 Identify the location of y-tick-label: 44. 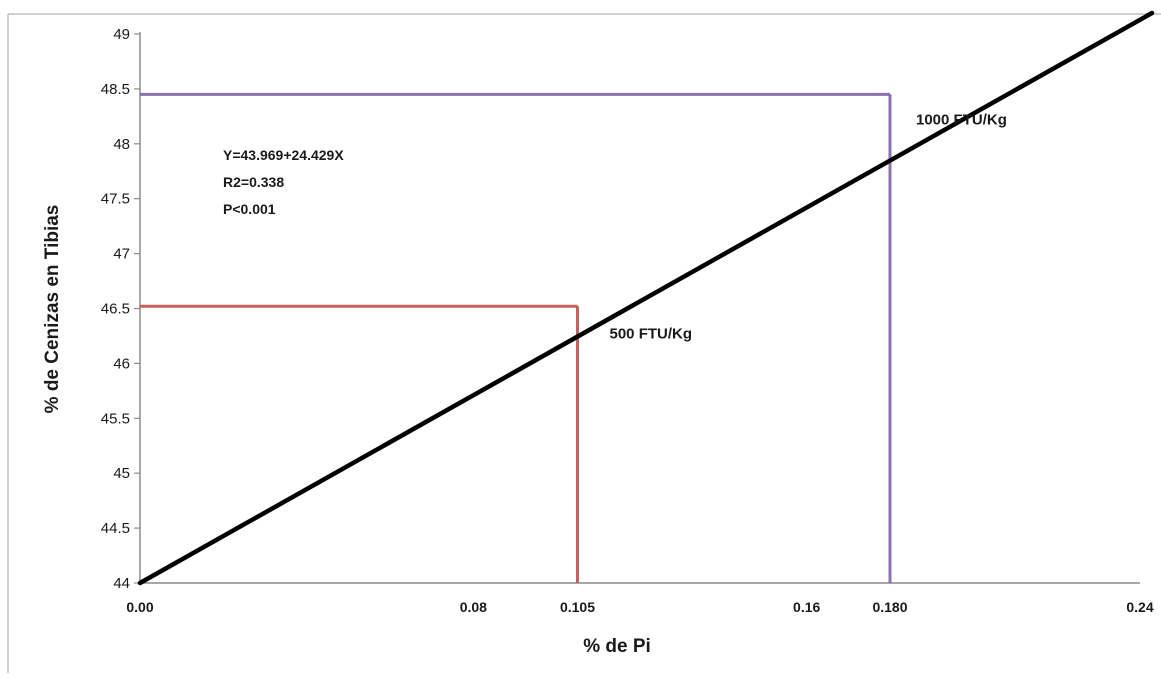
(121, 583).